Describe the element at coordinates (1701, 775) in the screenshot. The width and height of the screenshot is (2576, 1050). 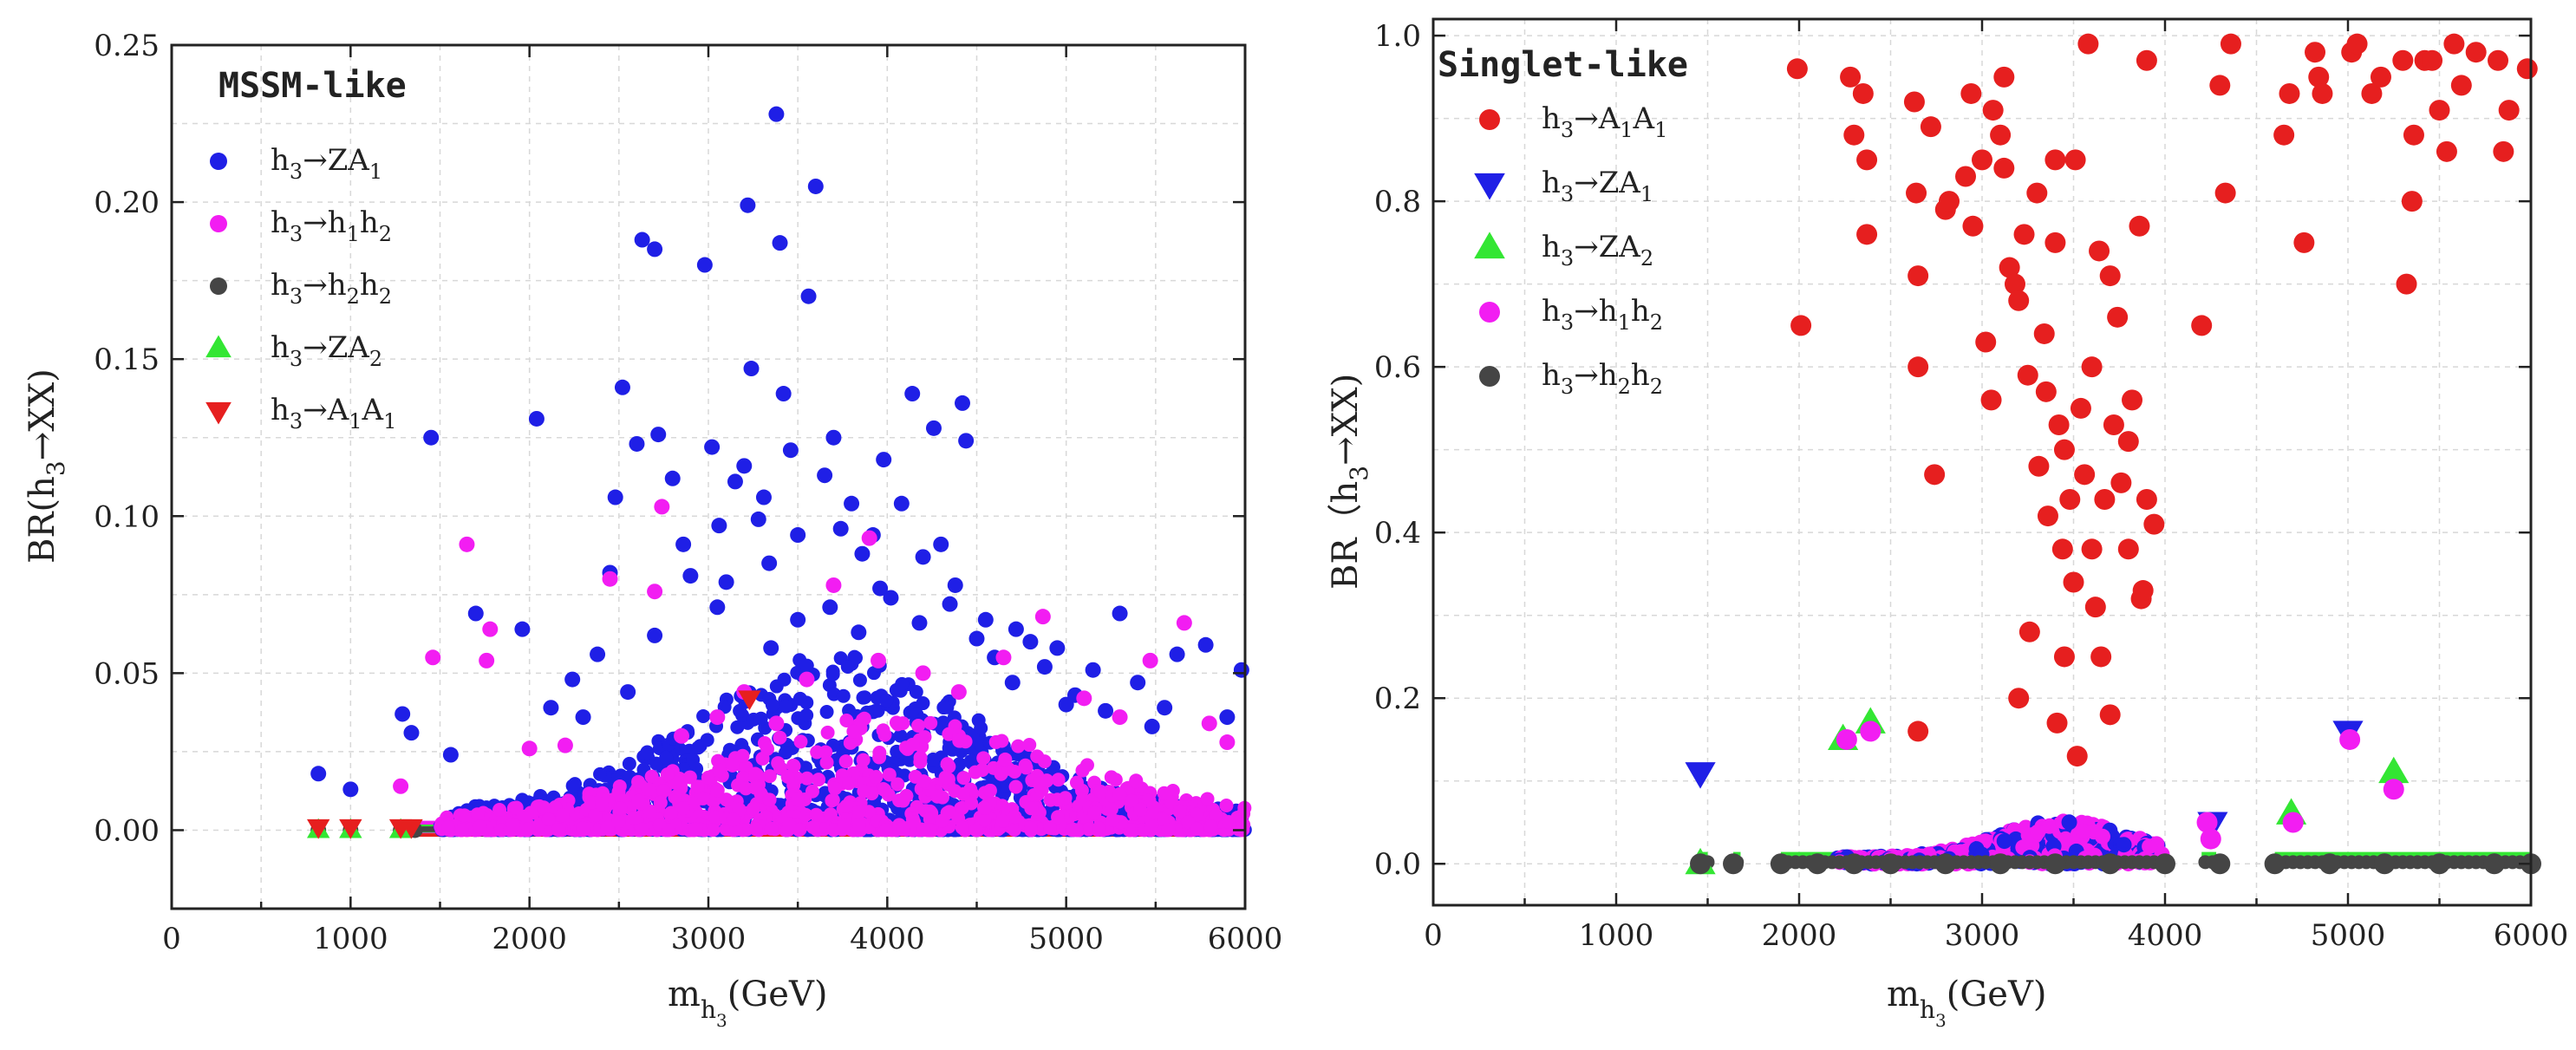
I see `right-series-1-point` at that location.